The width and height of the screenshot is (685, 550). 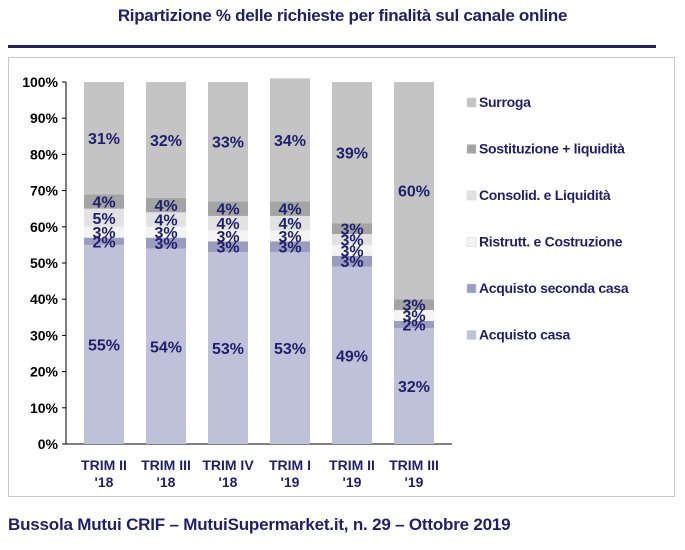 I want to click on legend-label: Surroga, so click(x=505, y=102).